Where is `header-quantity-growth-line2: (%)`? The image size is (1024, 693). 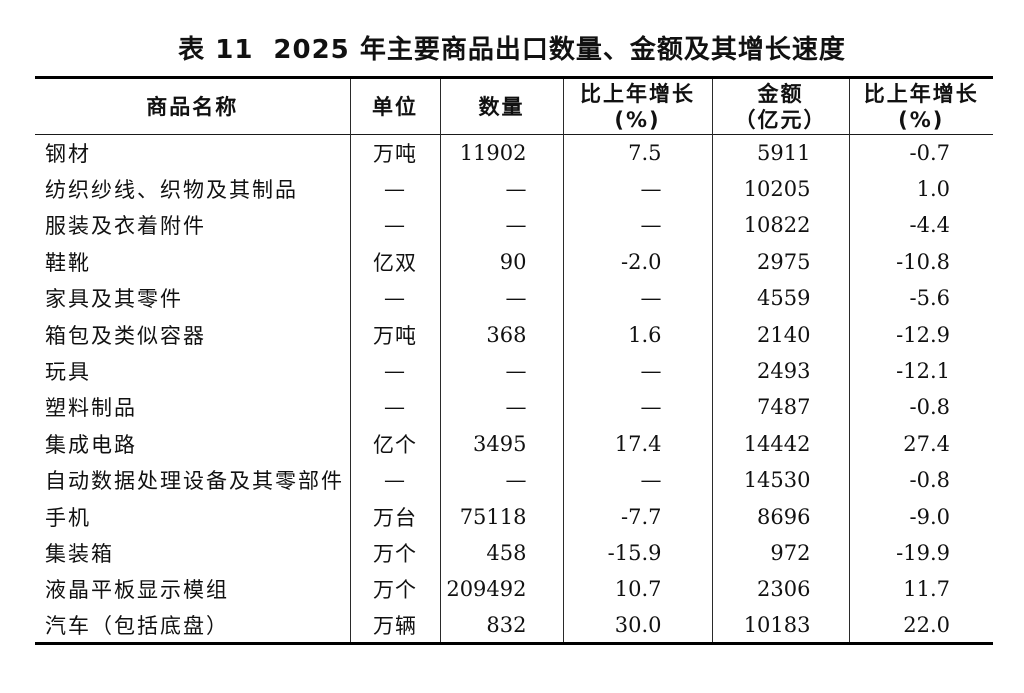
header-quantity-growth-line2: (%) is located at coordinates (637, 119).